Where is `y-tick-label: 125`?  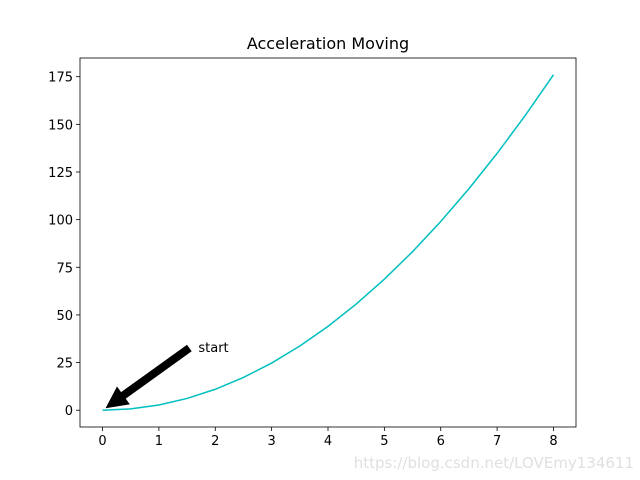 y-tick-label: 125 is located at coordinates (60, 173).